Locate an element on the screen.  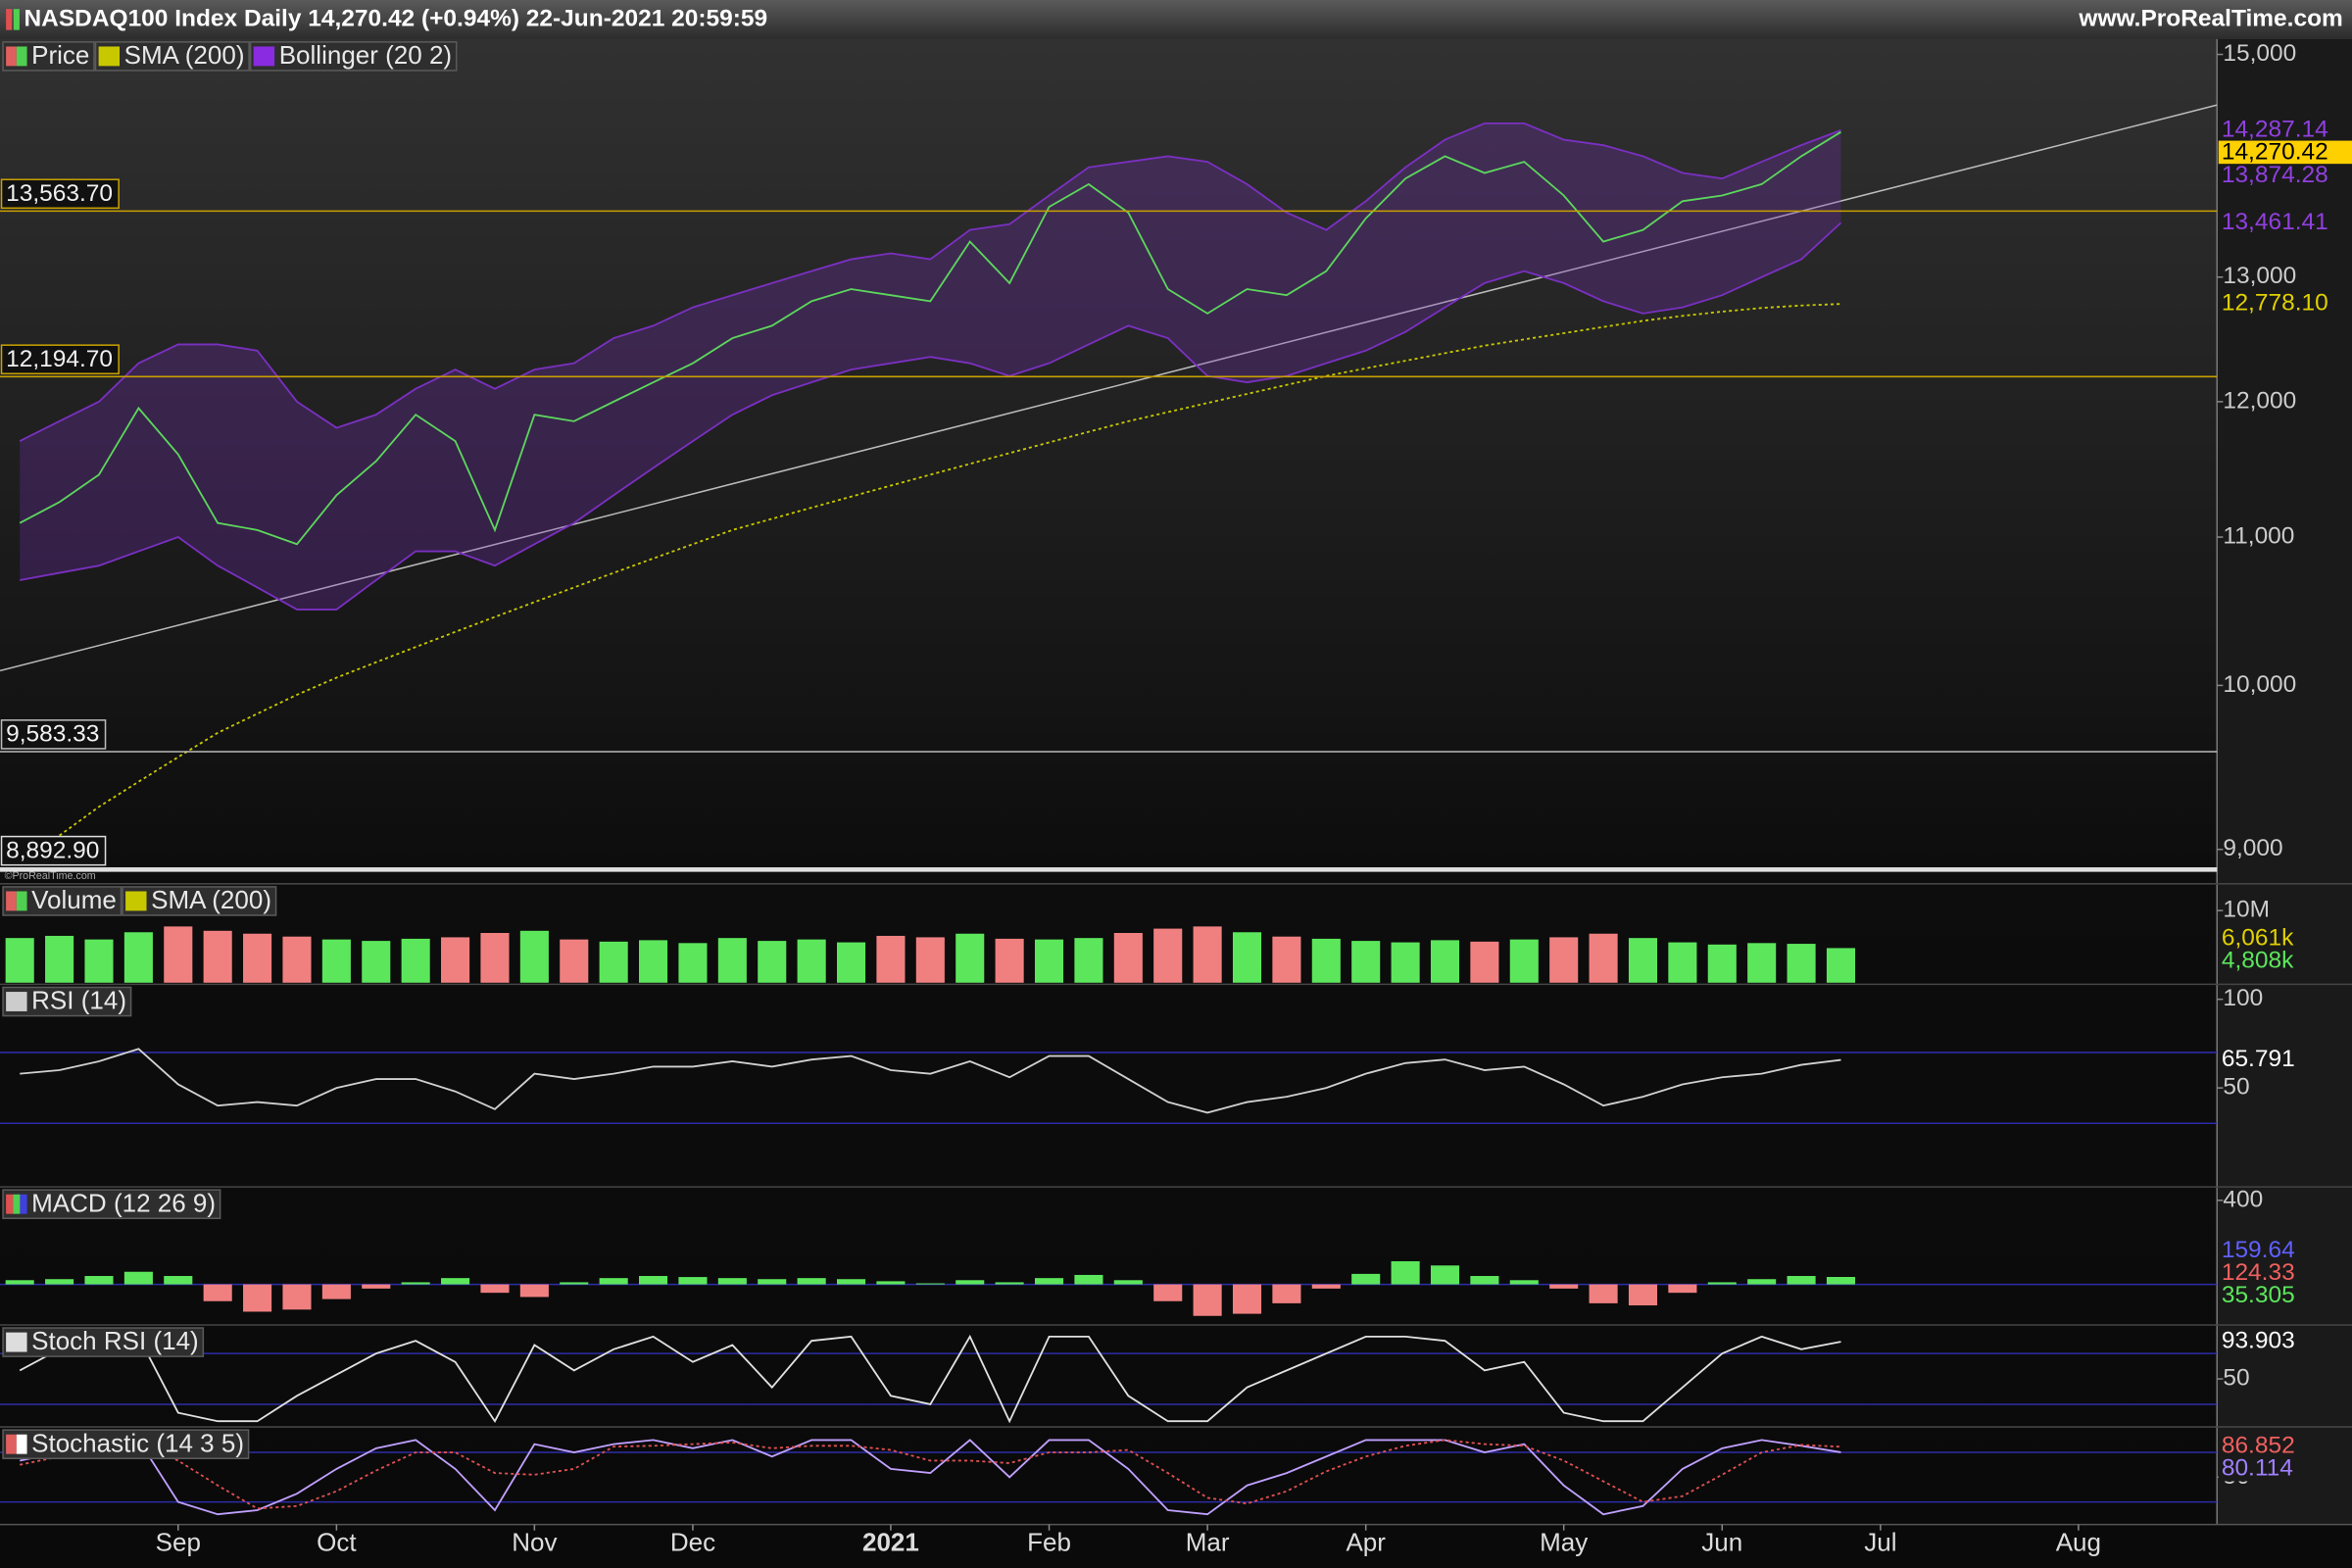
legend-label: Stoch RSI (14) is located at coordinates (115, 1340).